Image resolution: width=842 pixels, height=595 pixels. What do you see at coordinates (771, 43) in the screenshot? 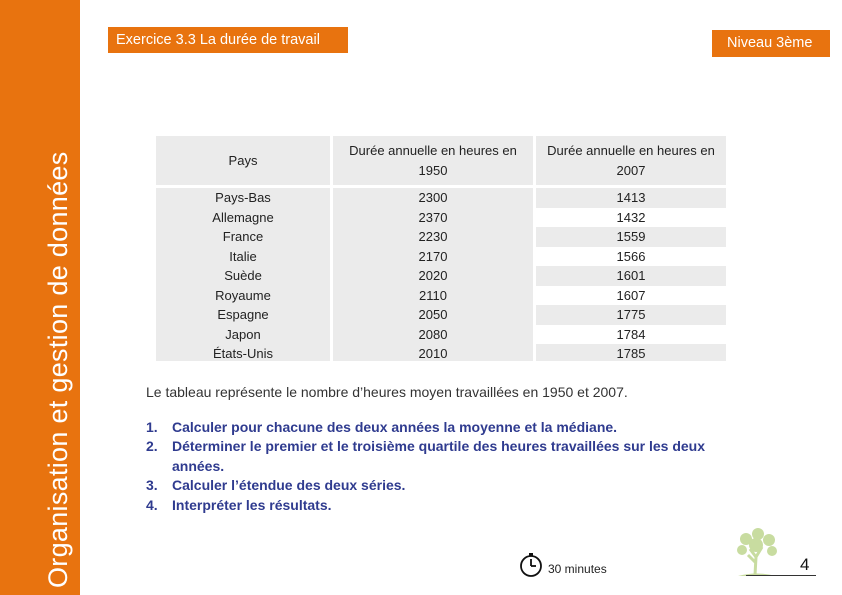
I see `level-badge: Niveau 3ème` at bounding box center [771, 43].